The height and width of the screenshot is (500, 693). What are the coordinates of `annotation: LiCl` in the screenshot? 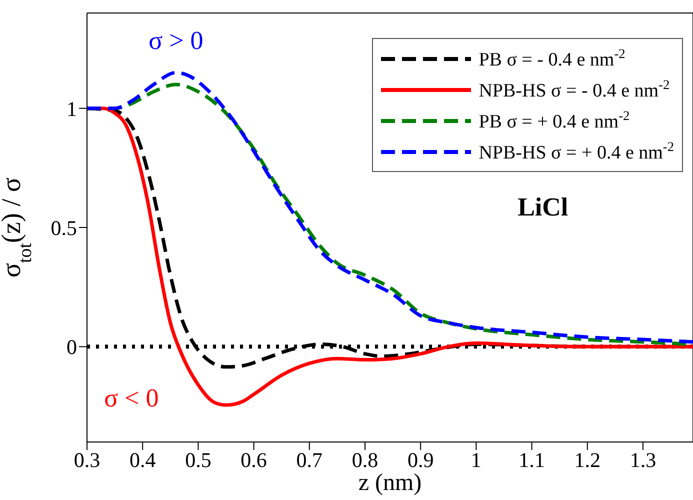 It's located at (543, 207).